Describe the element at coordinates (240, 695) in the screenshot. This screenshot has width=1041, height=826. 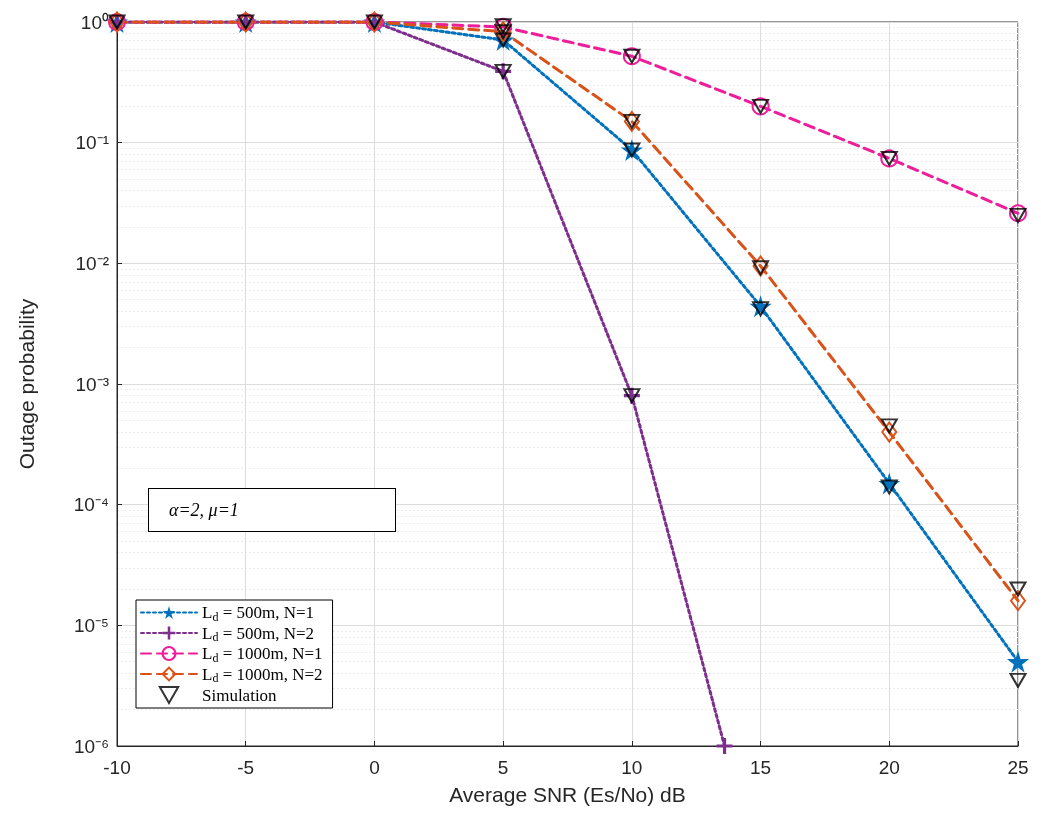
I see `legend-label: Simulation` at that location.